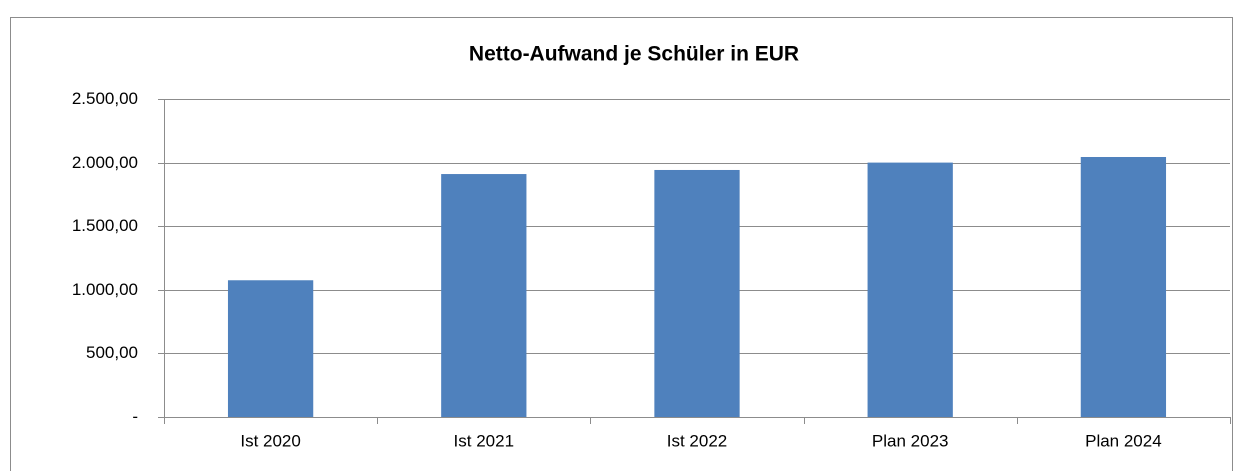  What do you see at coordinates (105, 225) in the screenshot?
I see `y-tick-label: 1.500,00` at bounding box center [105, 225].